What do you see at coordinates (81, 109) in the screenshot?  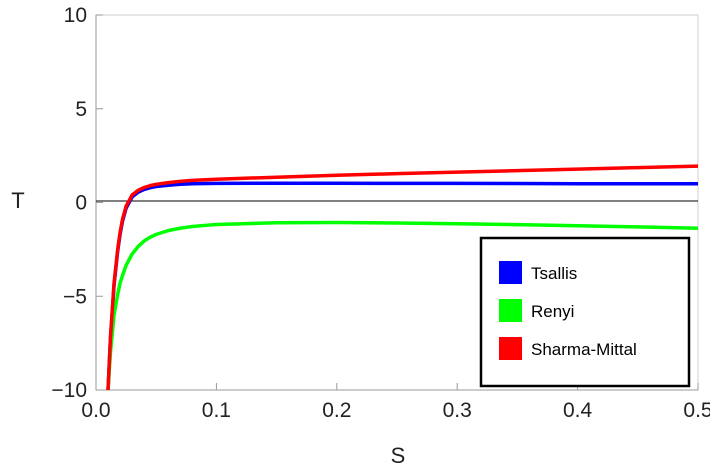 I see `y-tick-label: 5` at bounding box center [81, 109].